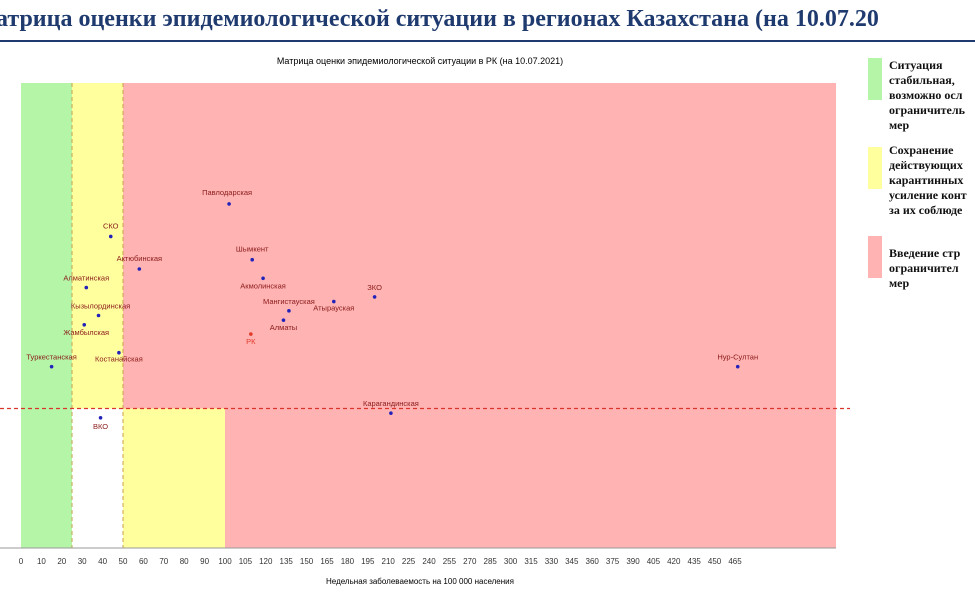 The image size is (975, 600). What do you see at coordinates (51, 357) in the screenshot?
I see `data-label: Туркестанская` at bounding box center [51, 357].